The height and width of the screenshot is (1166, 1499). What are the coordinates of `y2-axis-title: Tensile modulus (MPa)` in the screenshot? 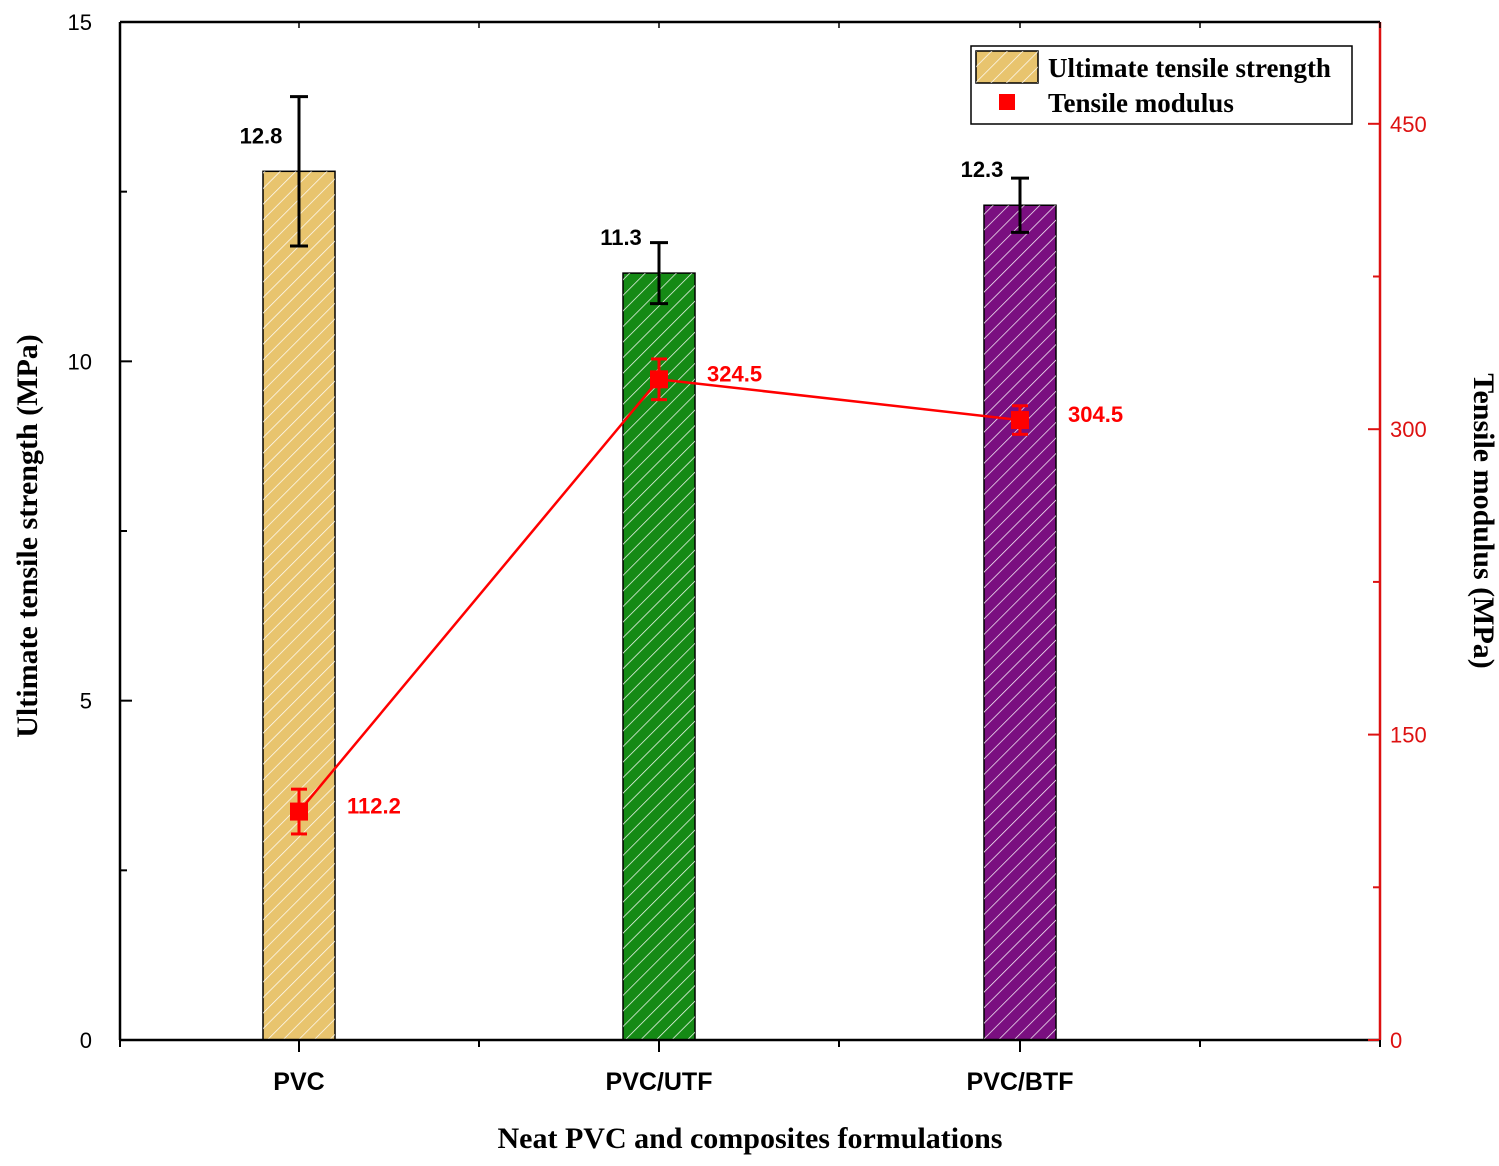 It's located at (1483, 521).